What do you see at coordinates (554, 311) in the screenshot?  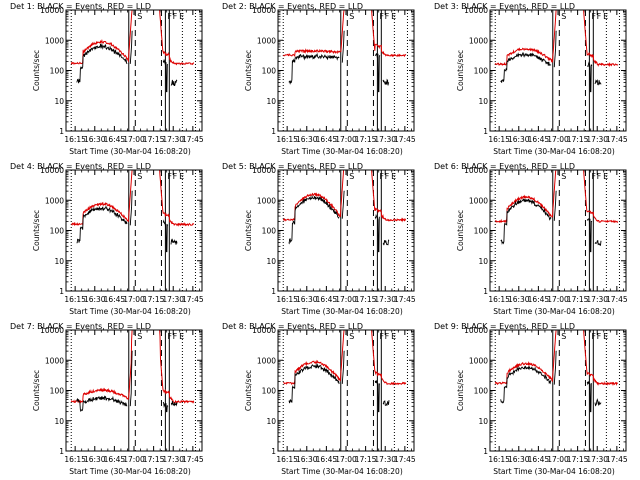 I see `x-axis-title: Start Time (30-Mar-04 16:08:20)` at bounding box center [554, 311].